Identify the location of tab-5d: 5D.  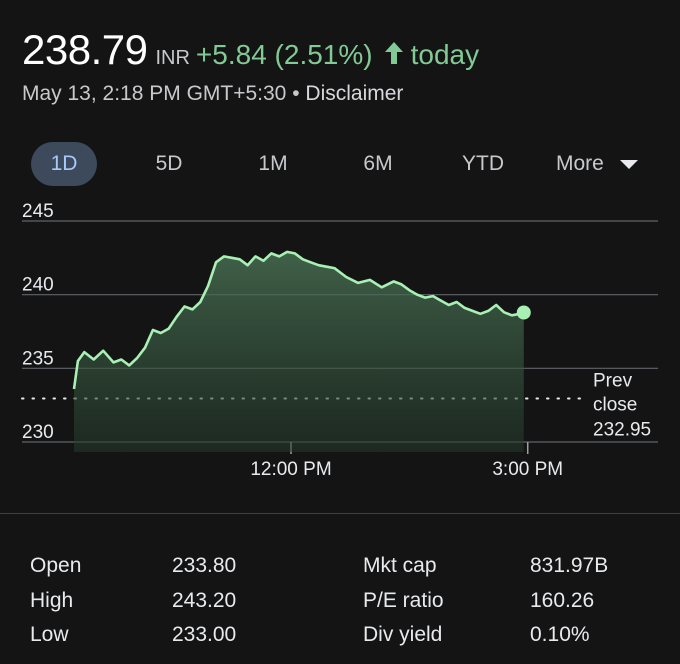
(169, 164).